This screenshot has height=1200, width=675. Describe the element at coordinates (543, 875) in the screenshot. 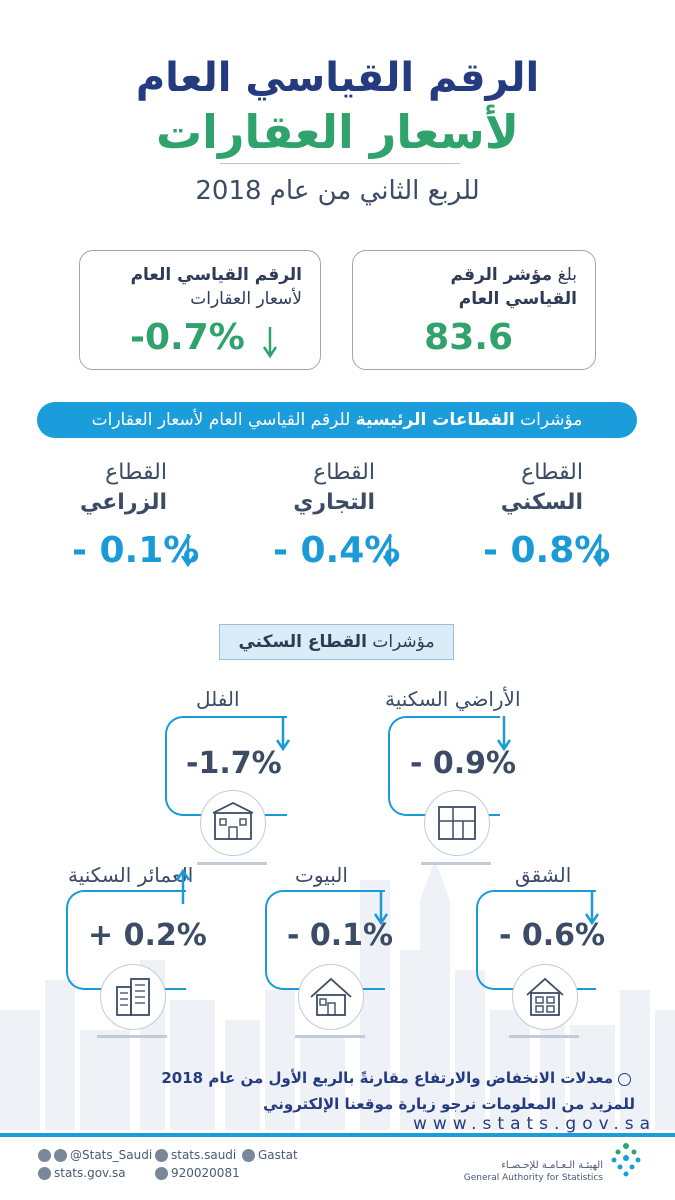

I see `apartments-label: الشقق` at that location.